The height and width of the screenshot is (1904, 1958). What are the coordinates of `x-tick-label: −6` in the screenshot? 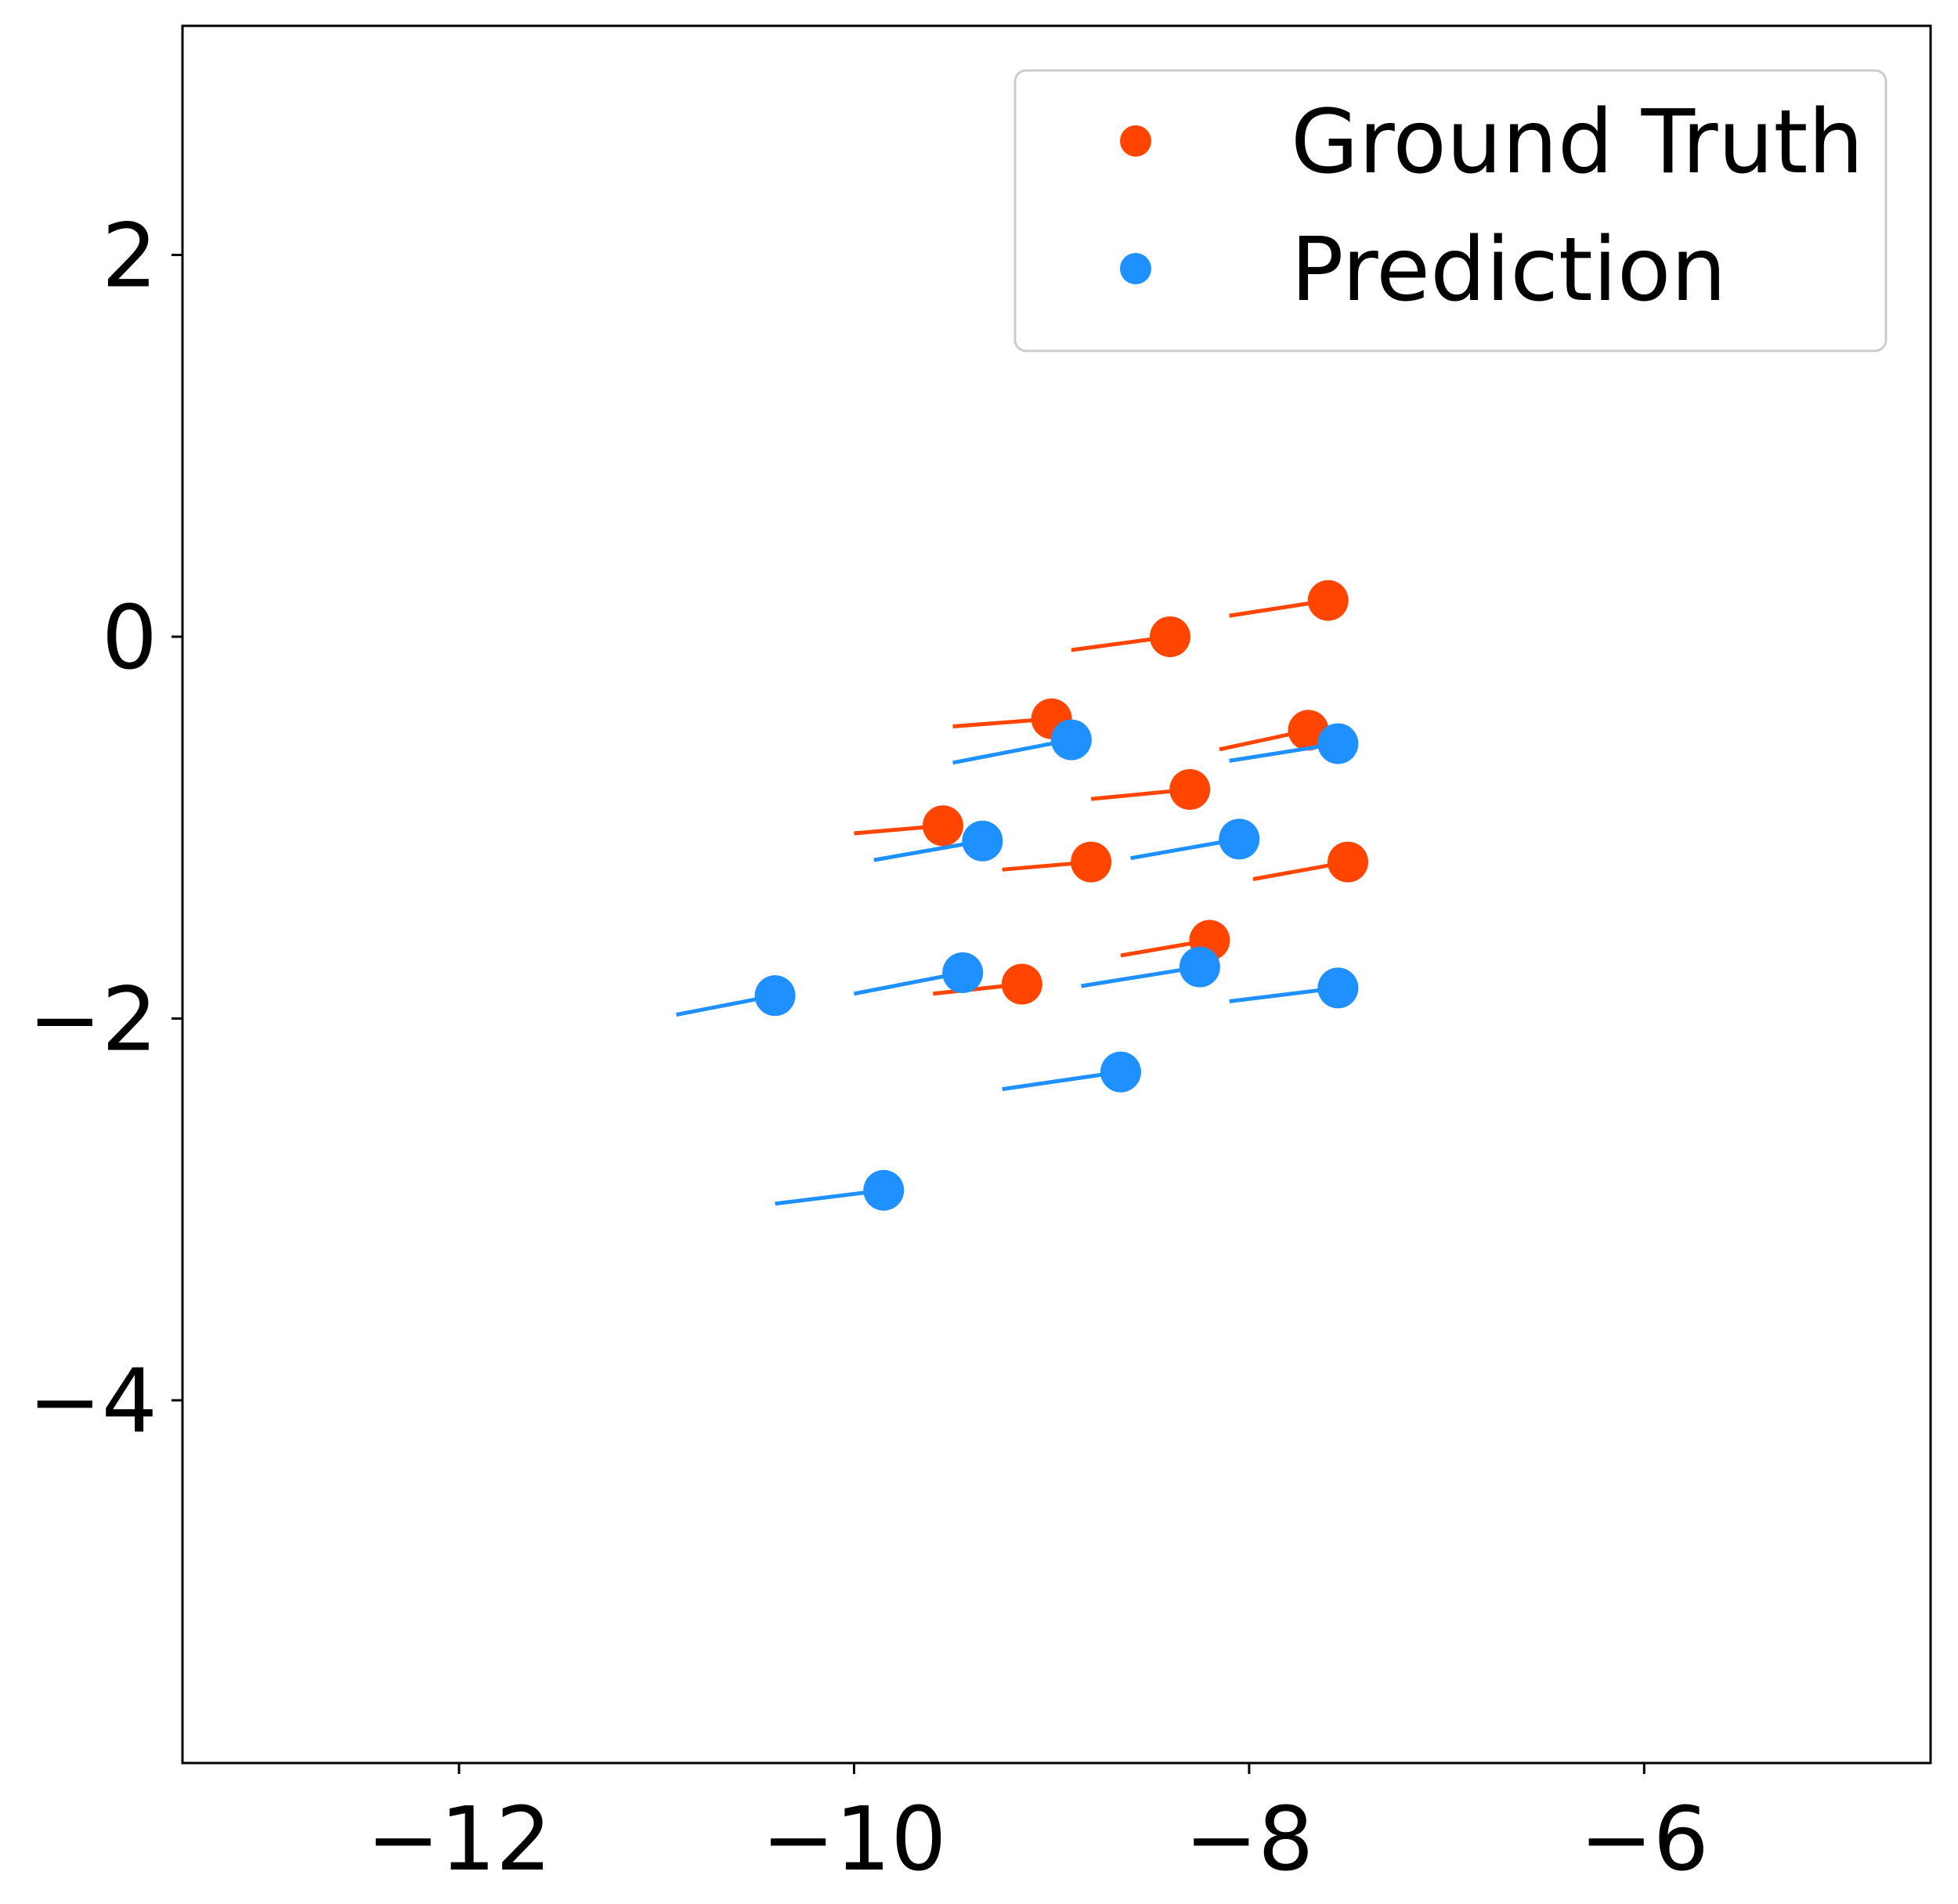 It's located at (1644, 1840).